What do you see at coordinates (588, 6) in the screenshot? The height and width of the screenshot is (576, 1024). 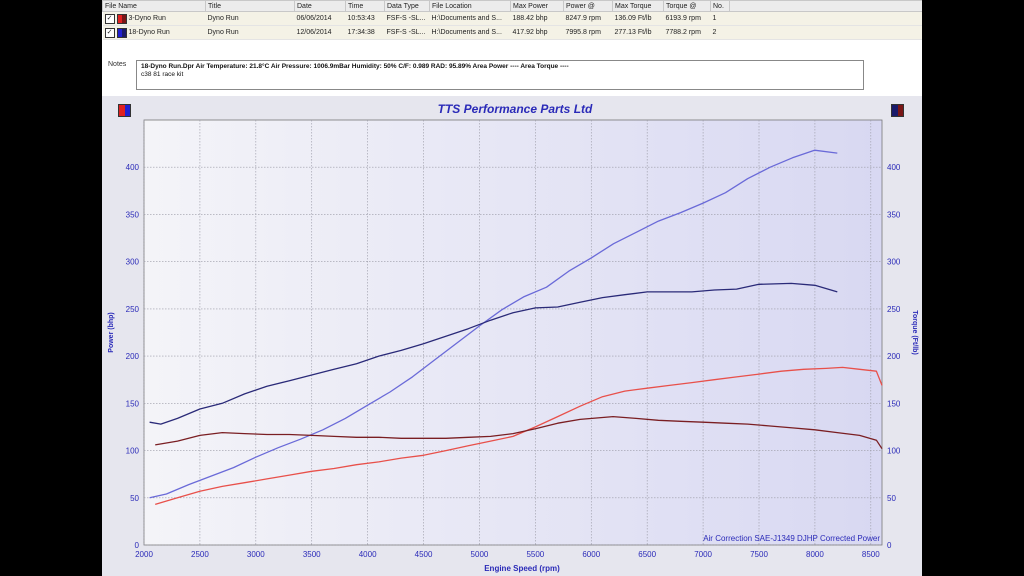 I see `col-power-at: Power @` at bounding box center [588, 6].